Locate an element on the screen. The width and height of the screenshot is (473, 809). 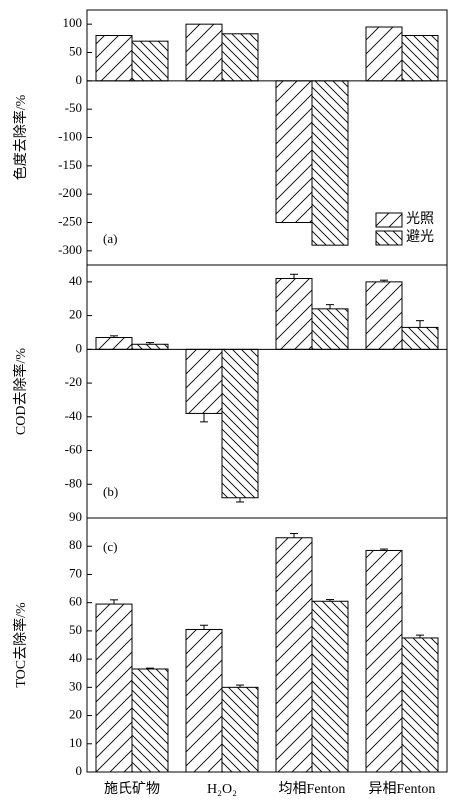
legend-label: 光照 is located at coordinates (420, 219).